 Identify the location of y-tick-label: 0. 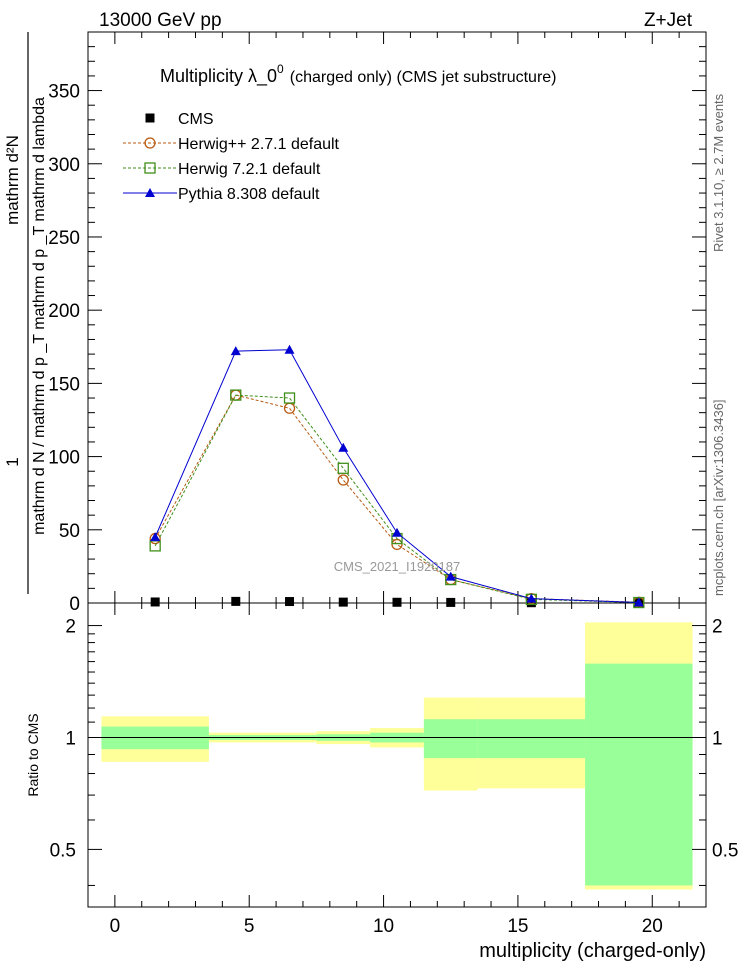
(74, 604).